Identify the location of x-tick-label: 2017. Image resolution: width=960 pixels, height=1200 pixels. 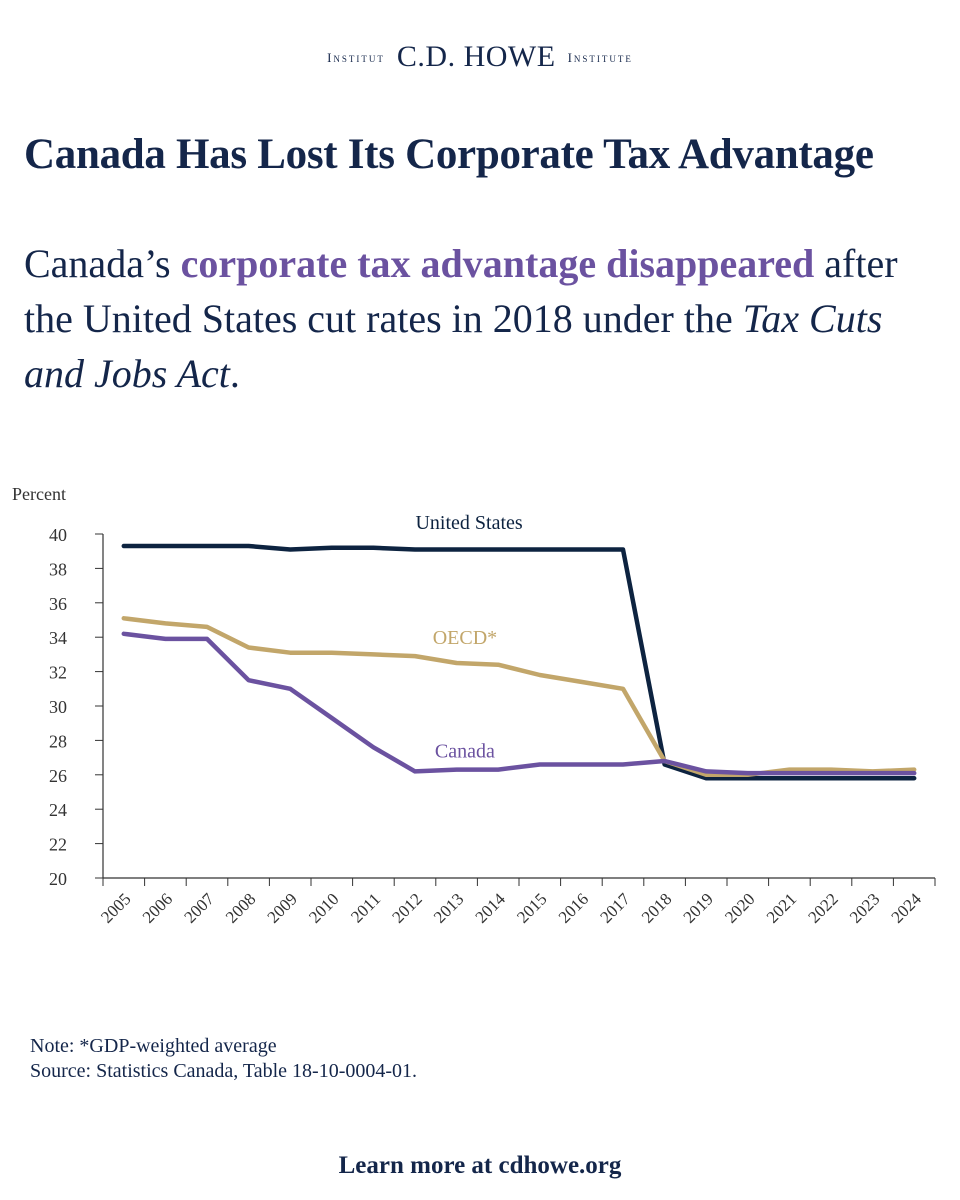
(615, 908).